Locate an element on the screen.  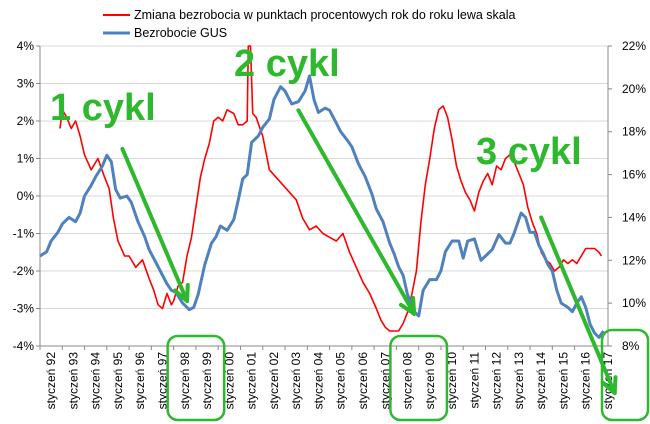
x-tick-label: styczeń 92 is located at coordinates (51, 381).